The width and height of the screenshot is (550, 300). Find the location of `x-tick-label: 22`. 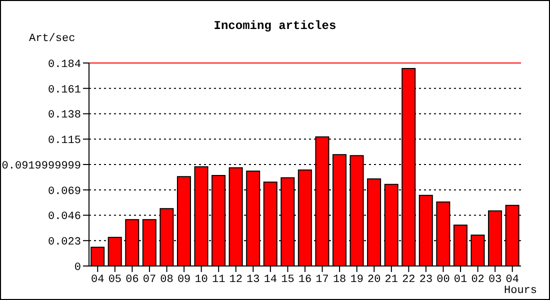

x-tick-label: 22 is located at coordinates (409, 280).